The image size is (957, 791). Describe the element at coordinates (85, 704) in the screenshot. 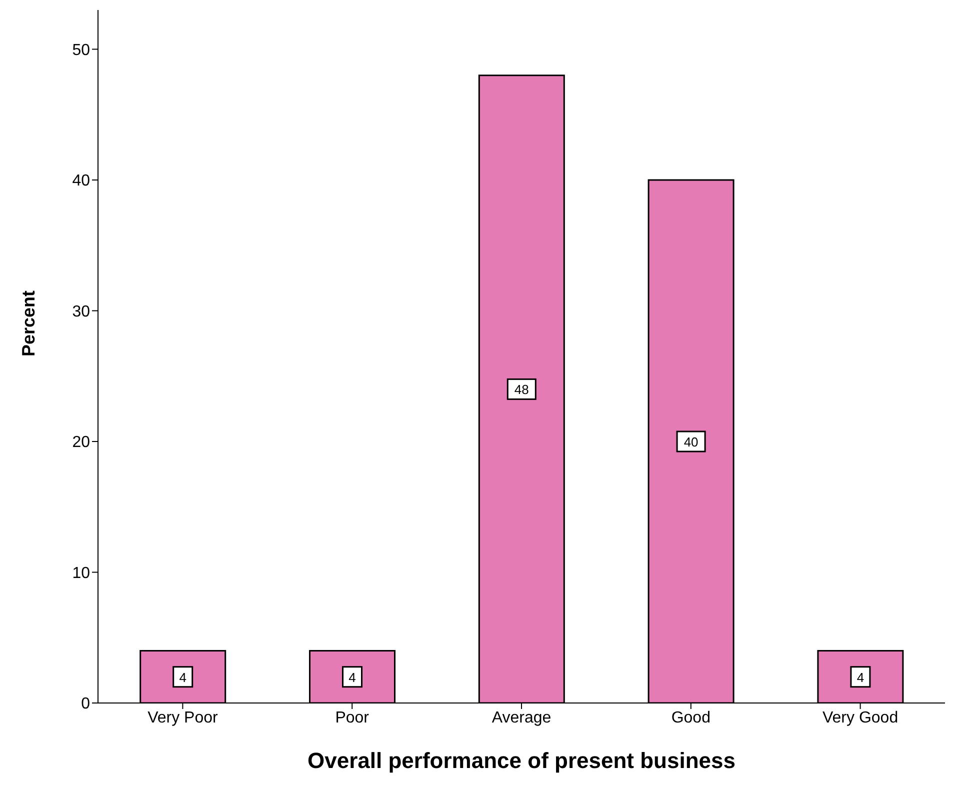

I see `y-tick-label: 0` at that location.